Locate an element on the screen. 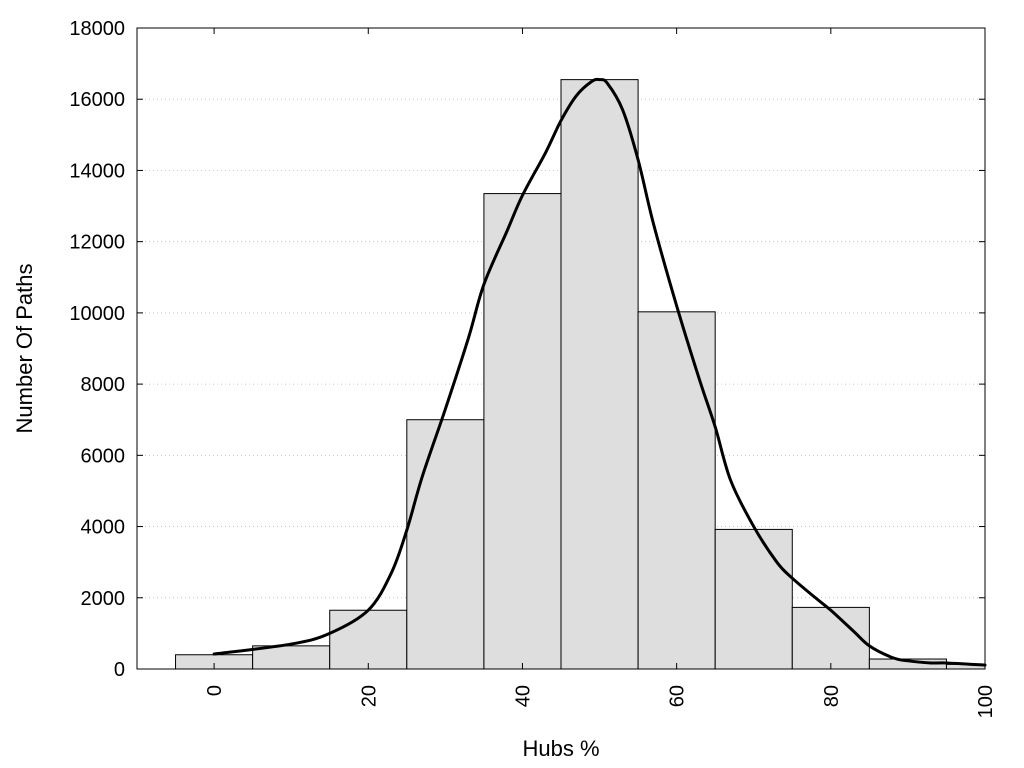 This screenshot has height=768, width=1024. y-tick-label: 4000 is located at coordinates (103, 528).